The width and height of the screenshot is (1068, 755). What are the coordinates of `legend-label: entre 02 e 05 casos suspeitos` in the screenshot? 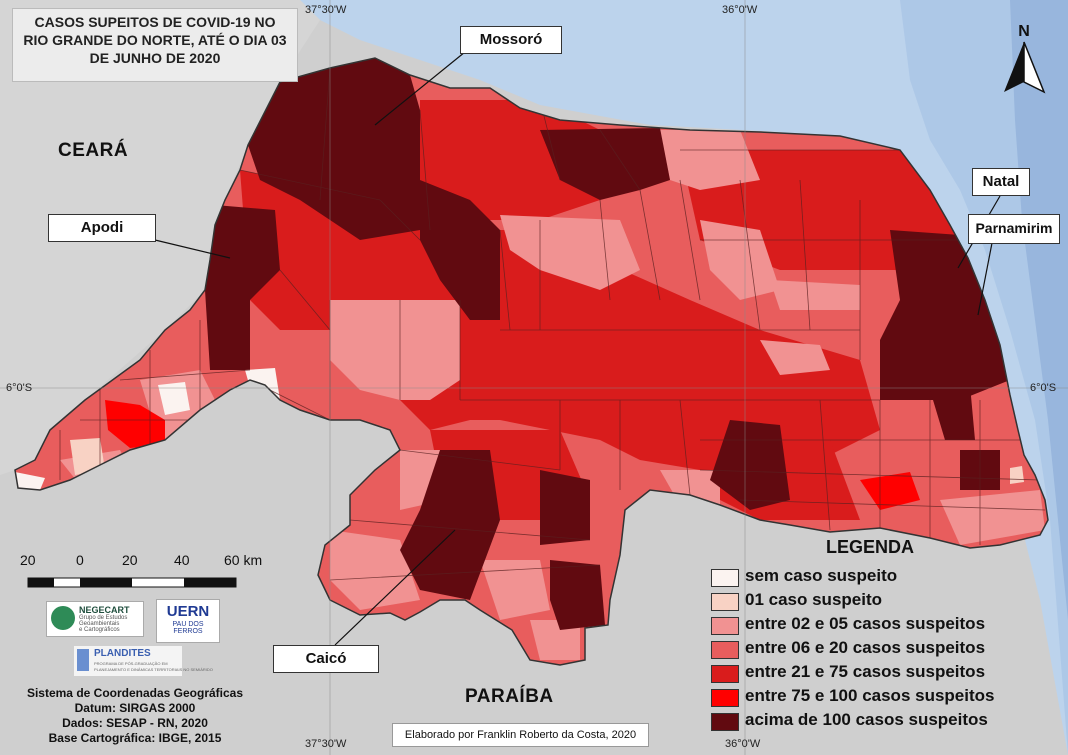 It's located at (865, 623).